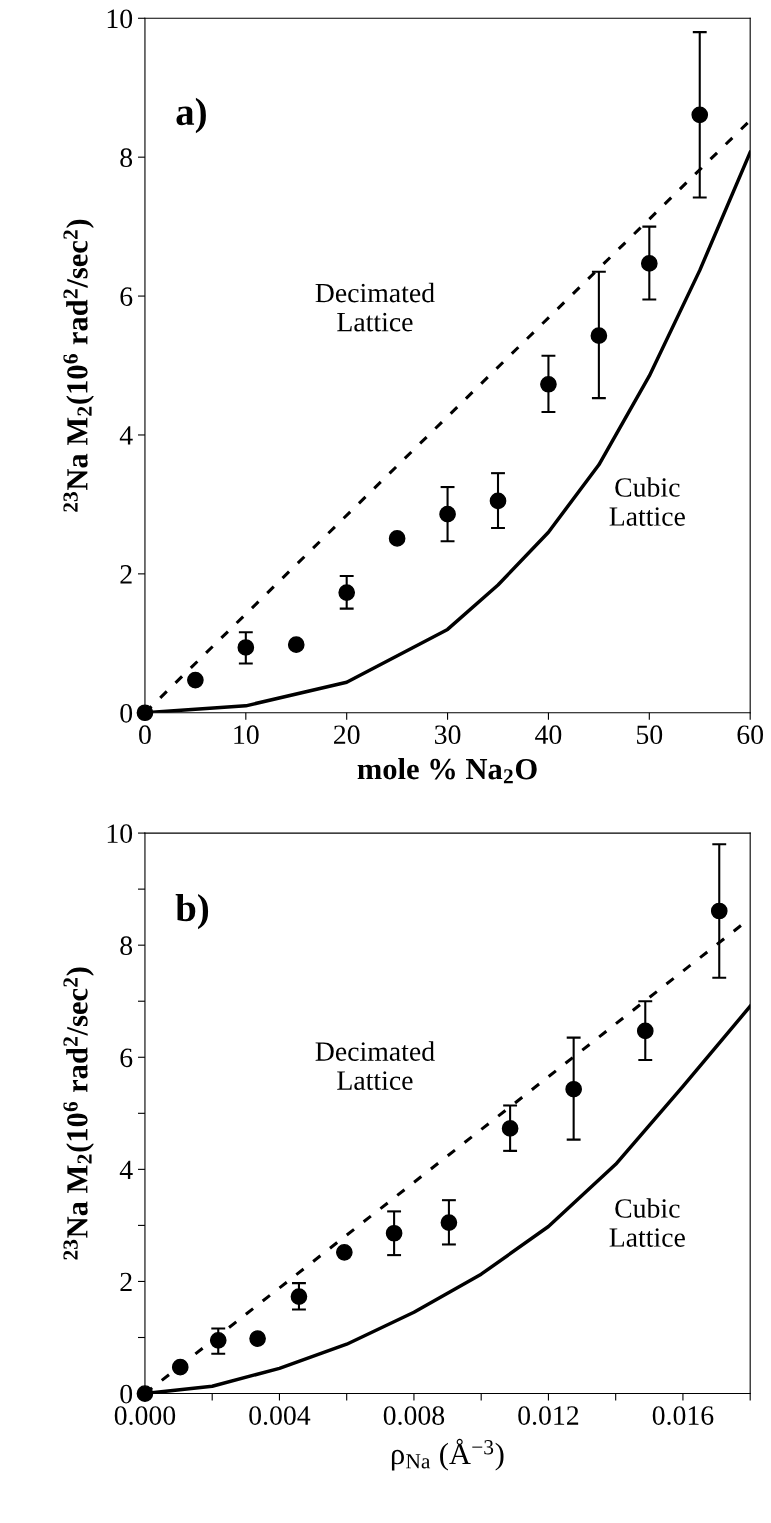  Describe the element at coordinates (145, 735) in the screenshot. I see `x-tick-label: 0` at that location.